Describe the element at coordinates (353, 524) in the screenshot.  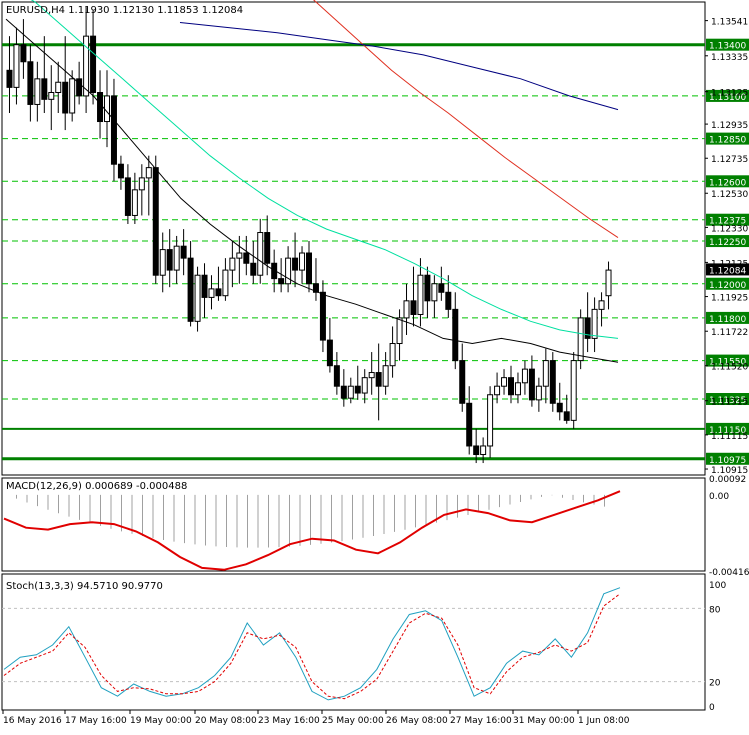
I see `panel-frame` at that location.